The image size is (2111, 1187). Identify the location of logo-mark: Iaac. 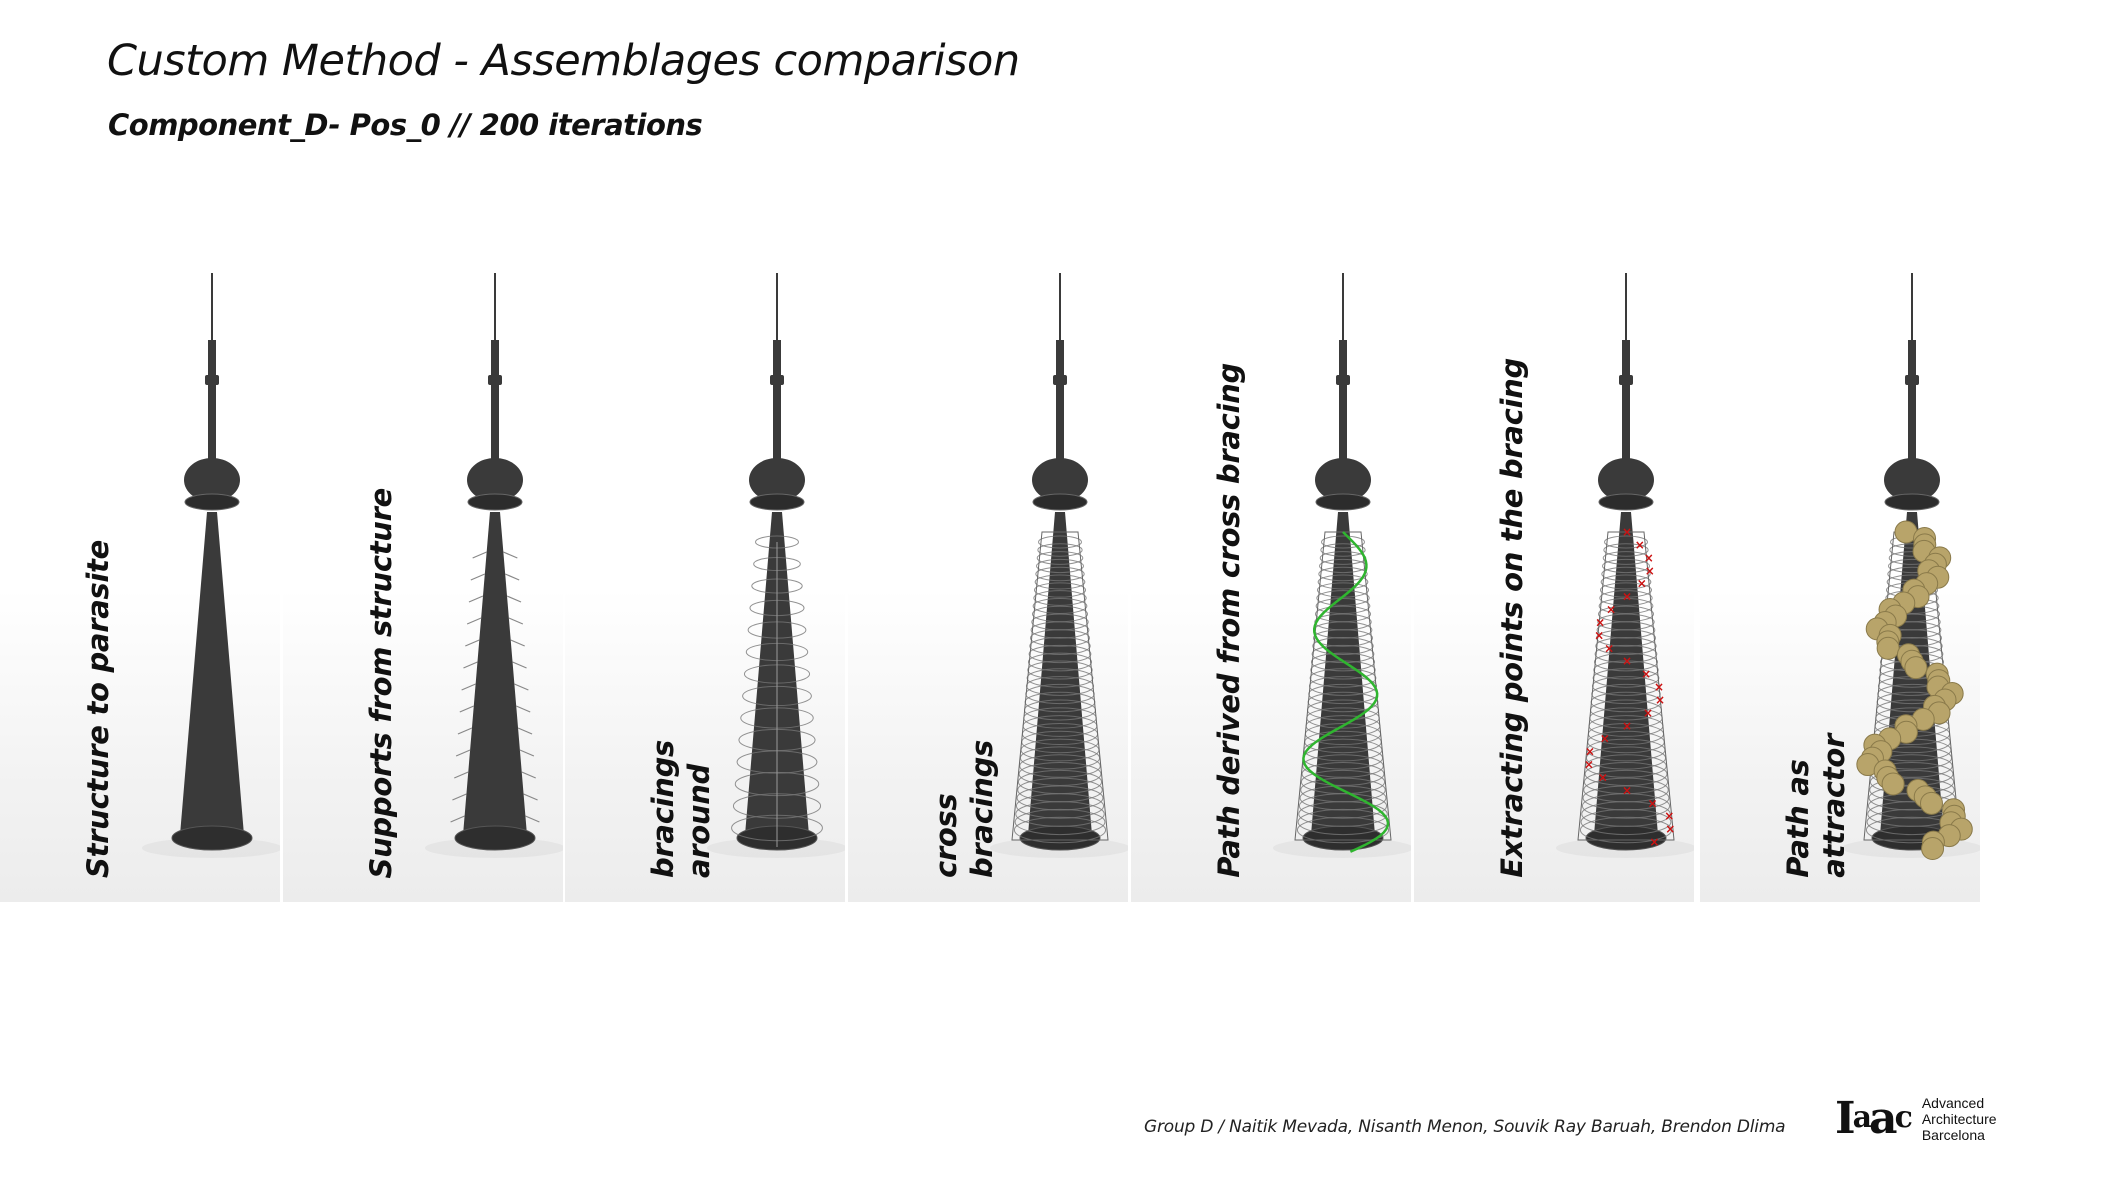
(1874, 1118).